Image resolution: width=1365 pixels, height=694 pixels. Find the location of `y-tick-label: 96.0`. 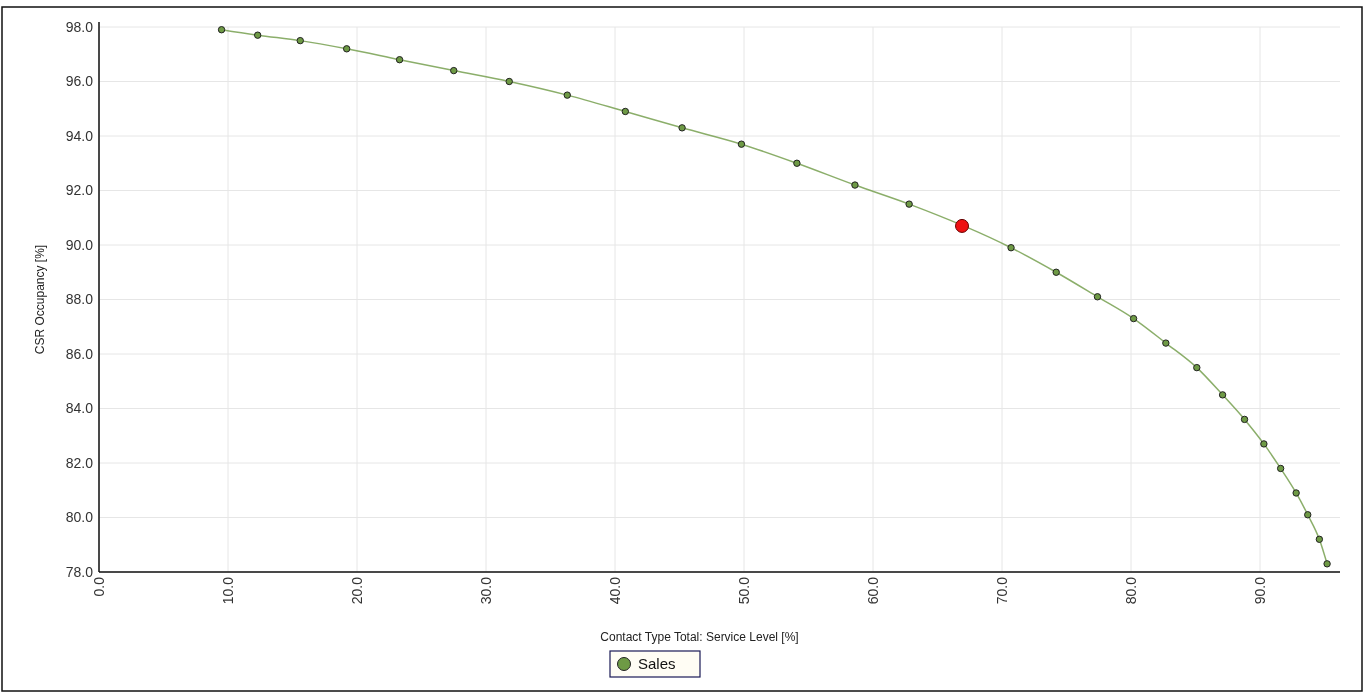

y-tick-label: 96.0 is located at coordinates (79, 81).